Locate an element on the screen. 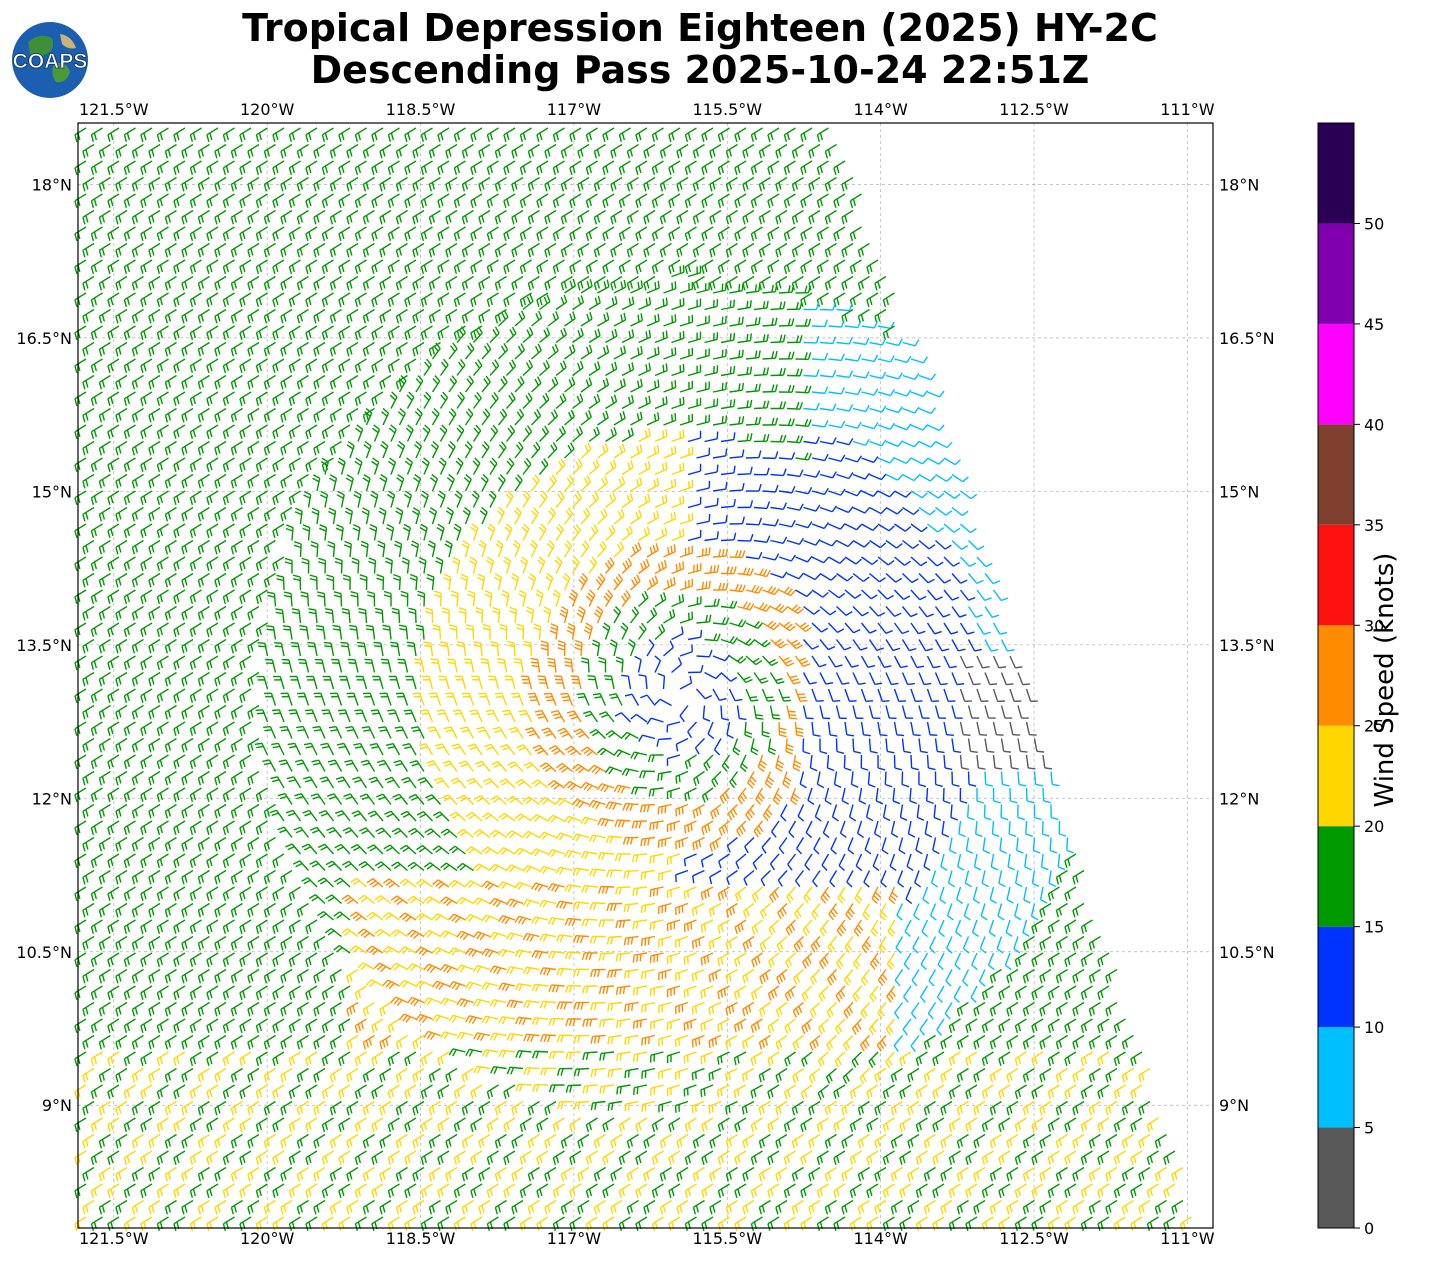  colorbar-tick-label: 0 is located at coordinates (1369, 1228).